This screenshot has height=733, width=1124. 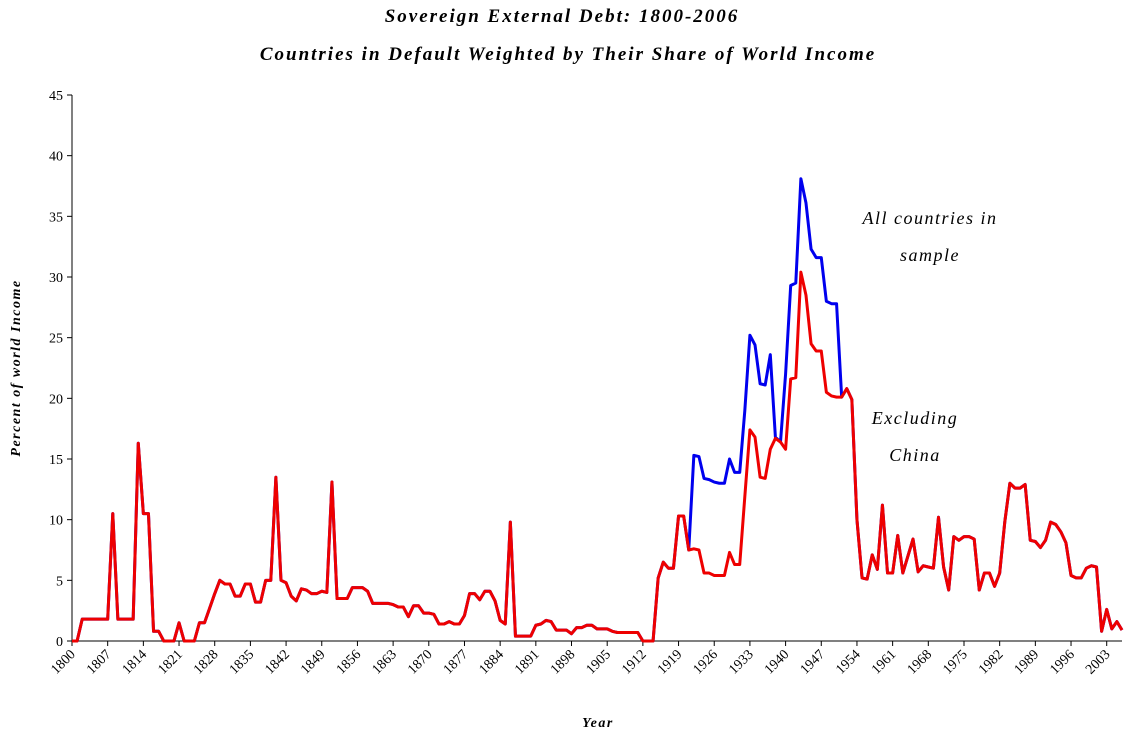 I want to click on x-tick-label: 1863, so click(x=385, y=662).